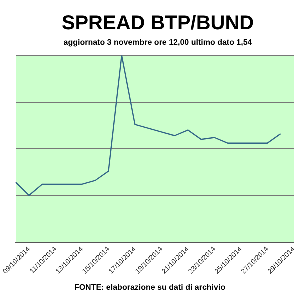 The image size is (300, 300). I want to click on source-note: FONTE: elaborazione su dati di archivio, so click(150, 287).